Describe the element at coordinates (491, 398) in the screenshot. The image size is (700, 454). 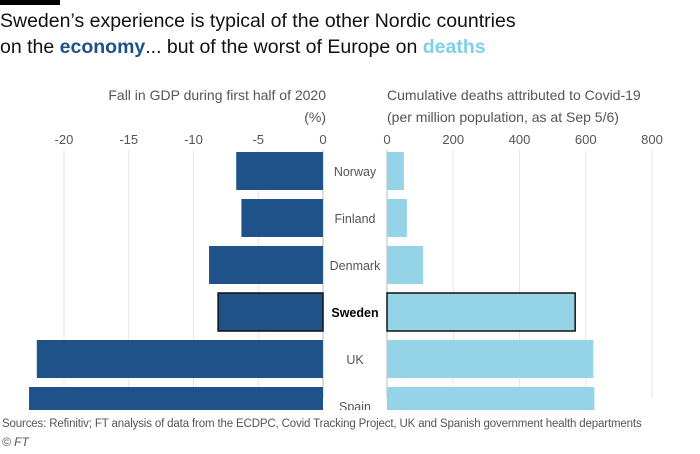
I see `deaths-bar-spain` at that location.